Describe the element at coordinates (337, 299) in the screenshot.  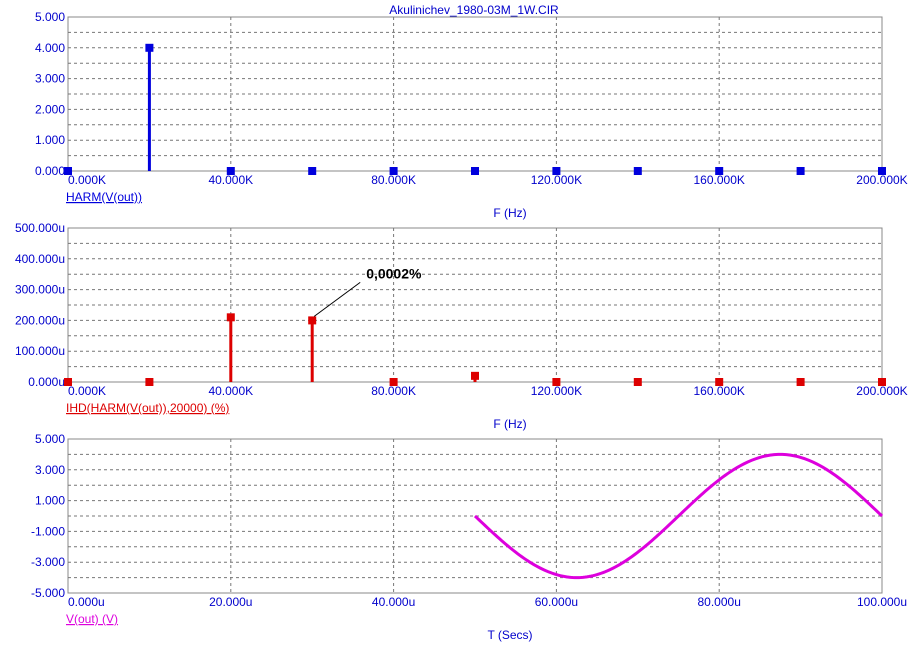
I see `annotation-leader-line` at that location.